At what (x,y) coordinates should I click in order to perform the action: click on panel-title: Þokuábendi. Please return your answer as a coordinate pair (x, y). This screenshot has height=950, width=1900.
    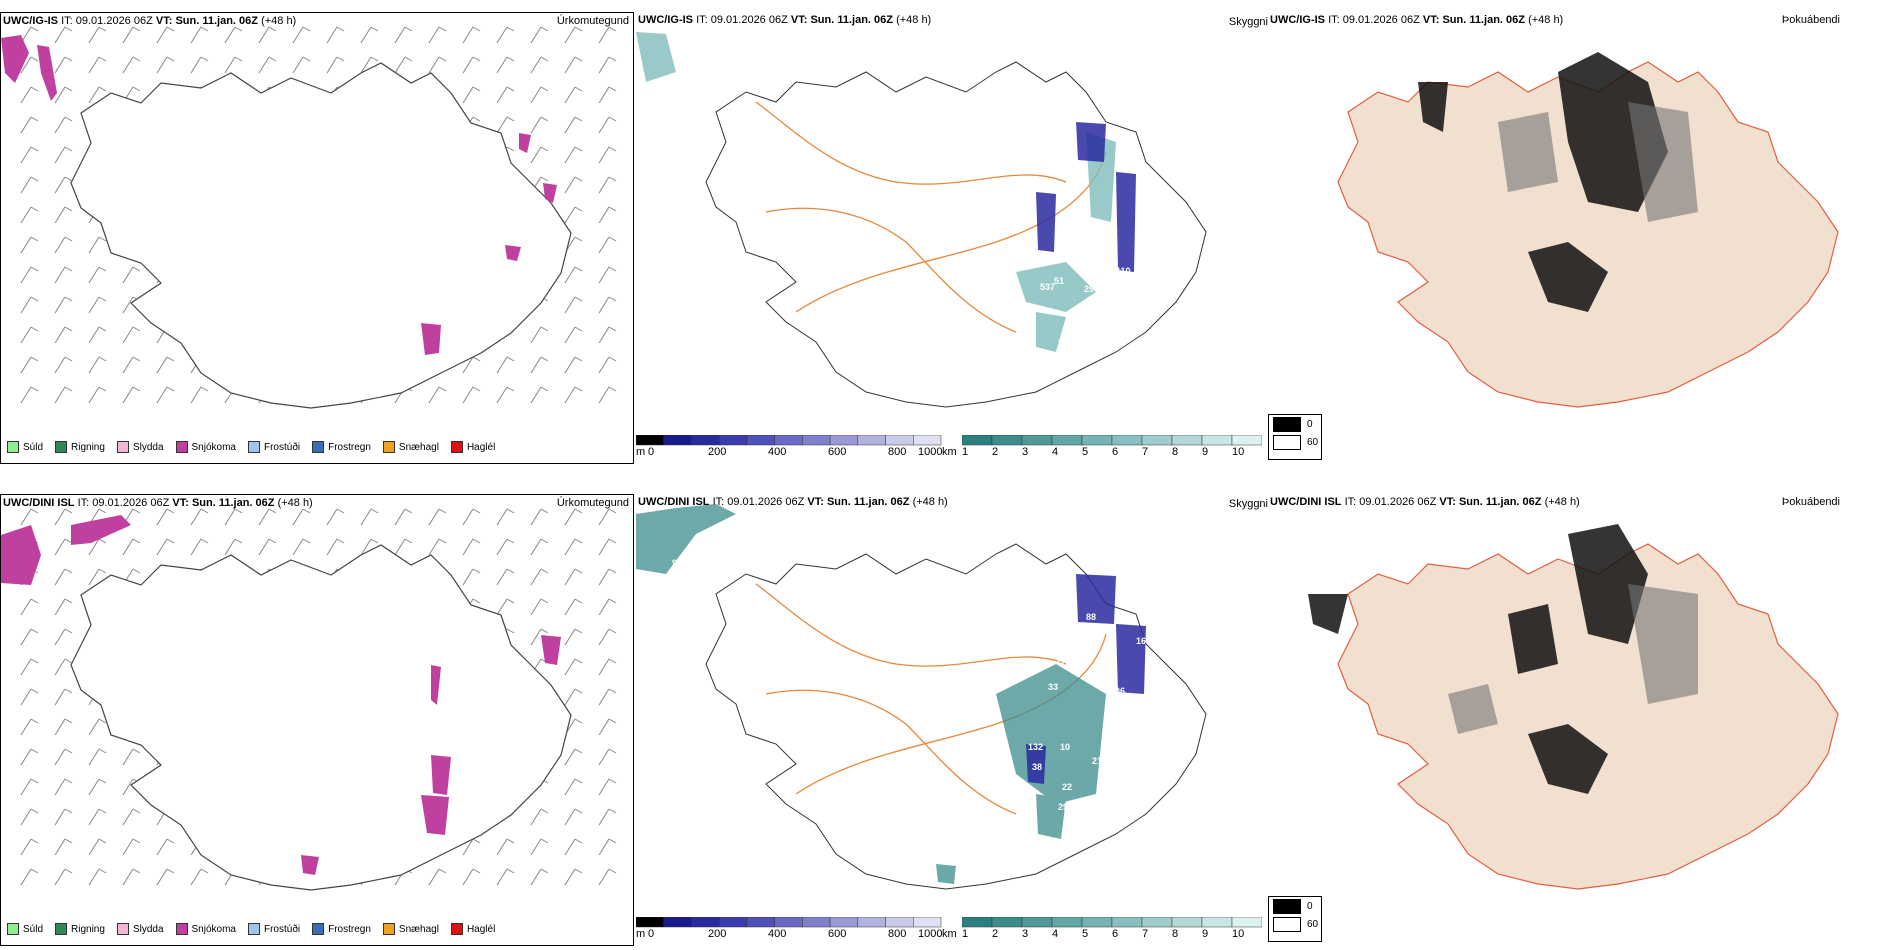
    Looking at the image, I should click on (1810, 20).